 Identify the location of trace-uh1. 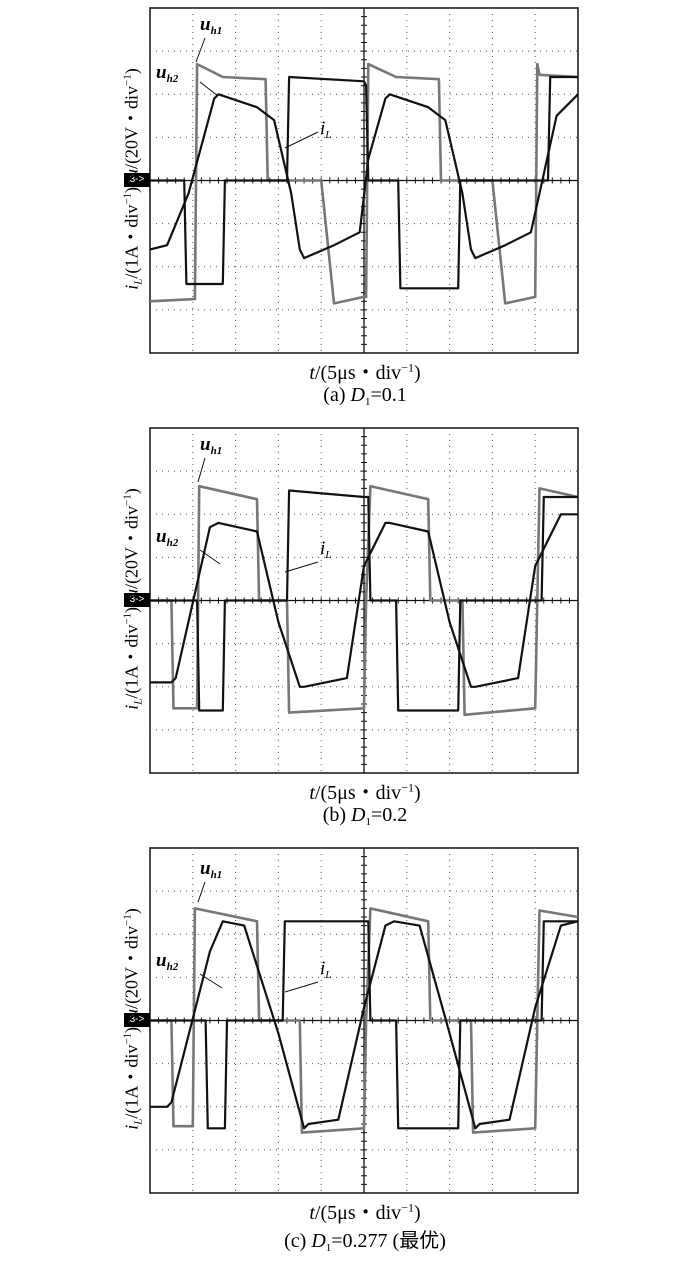
(364, 1020).